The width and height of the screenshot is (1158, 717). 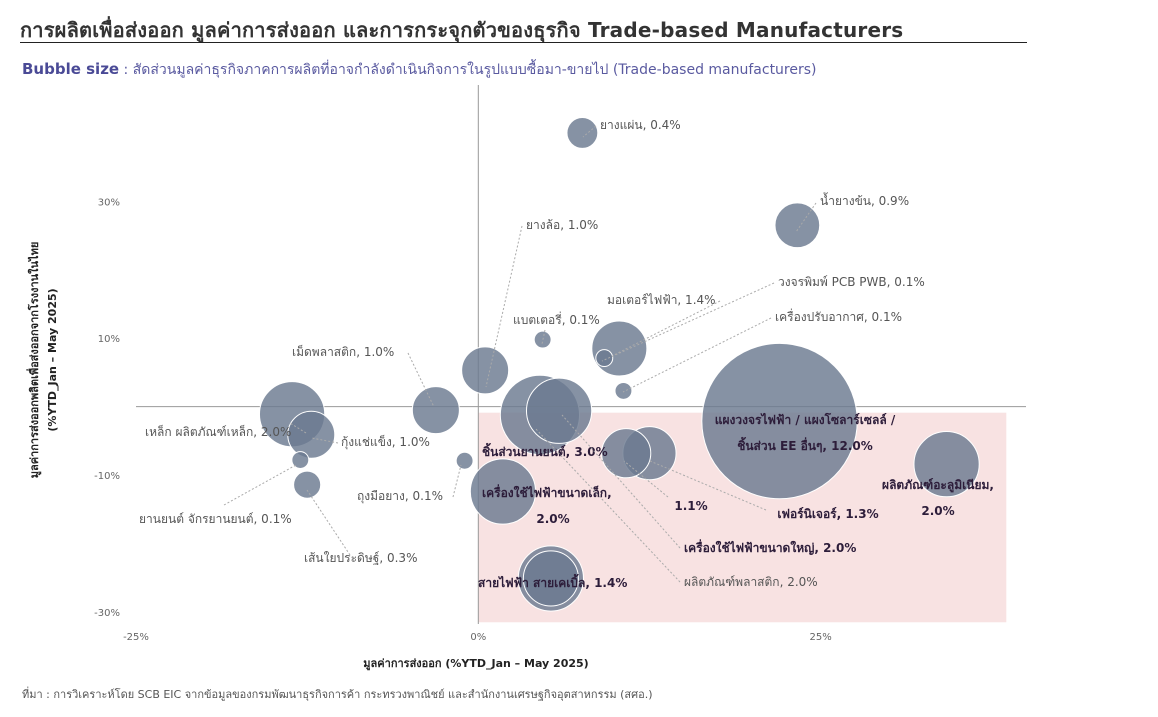 What do you see at coordinates (107, 613) in the screenshot?
I see `y-tick-label-3: -30%` at bounding box center [107, 613].